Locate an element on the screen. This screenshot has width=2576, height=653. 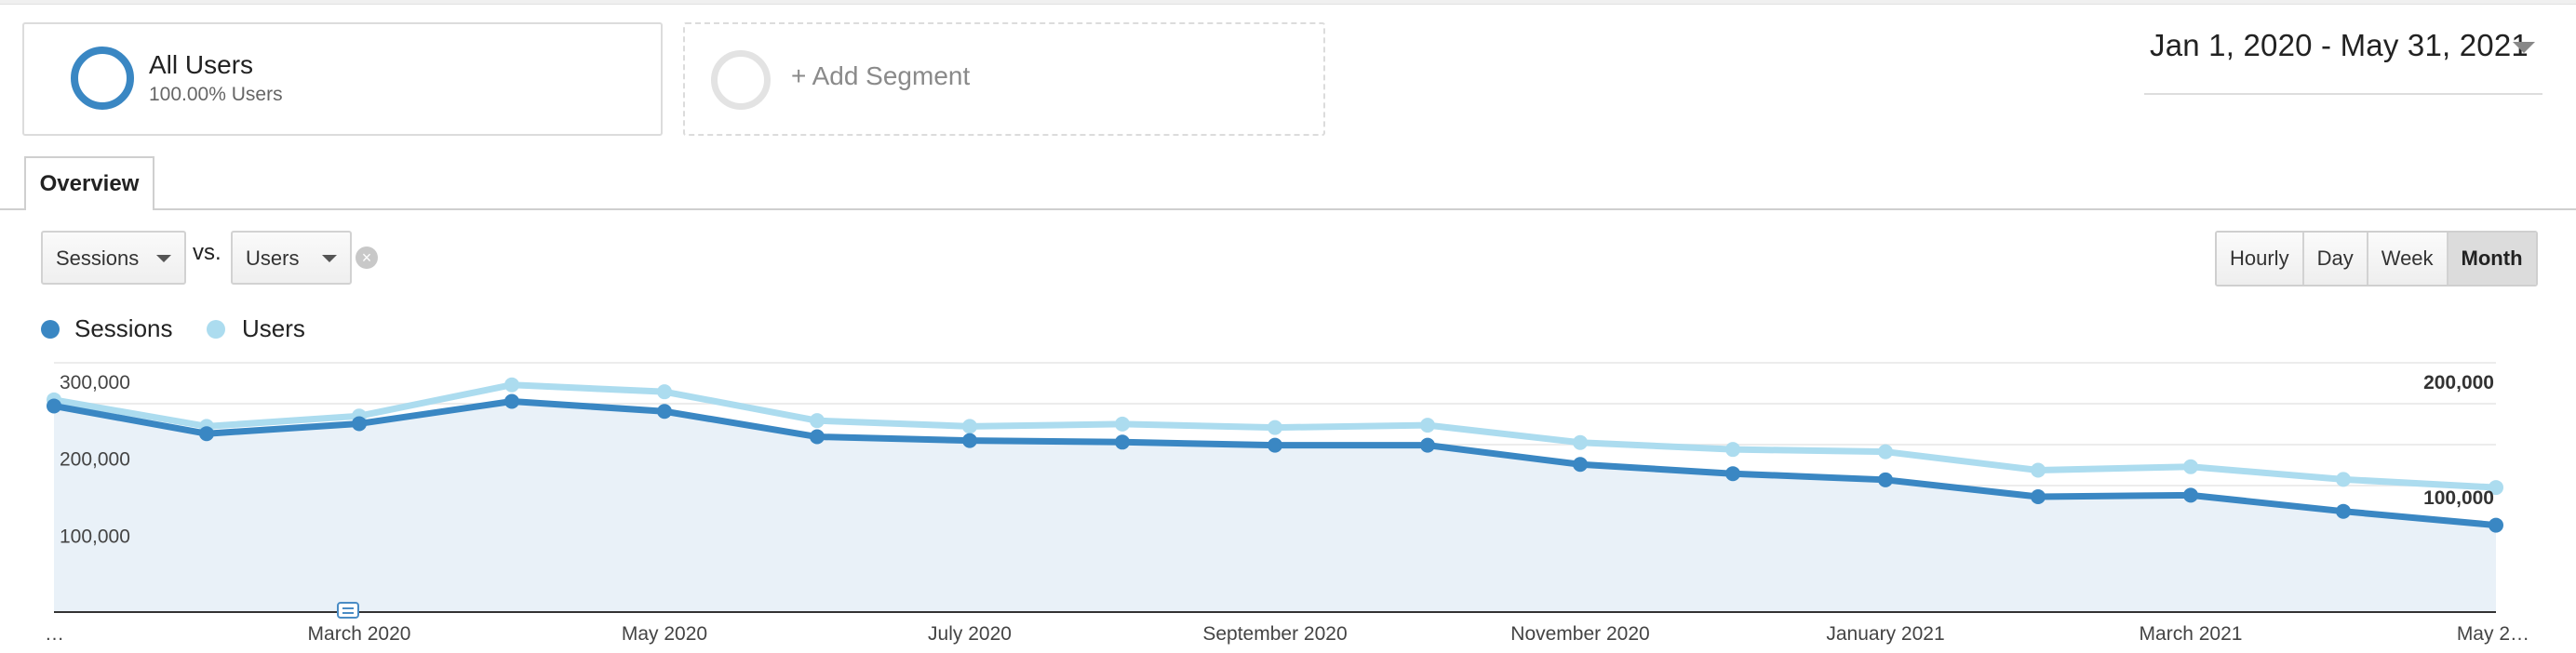
granularity-day-button: Day is located at coordinates (2335, 259).